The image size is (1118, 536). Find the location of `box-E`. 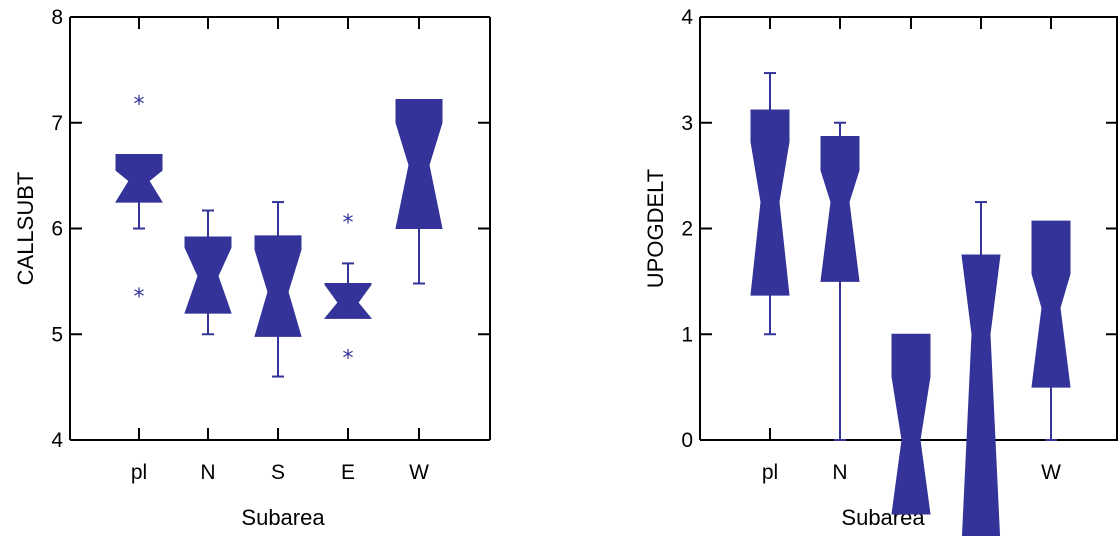

box-E is located at coordinates (981, 368).